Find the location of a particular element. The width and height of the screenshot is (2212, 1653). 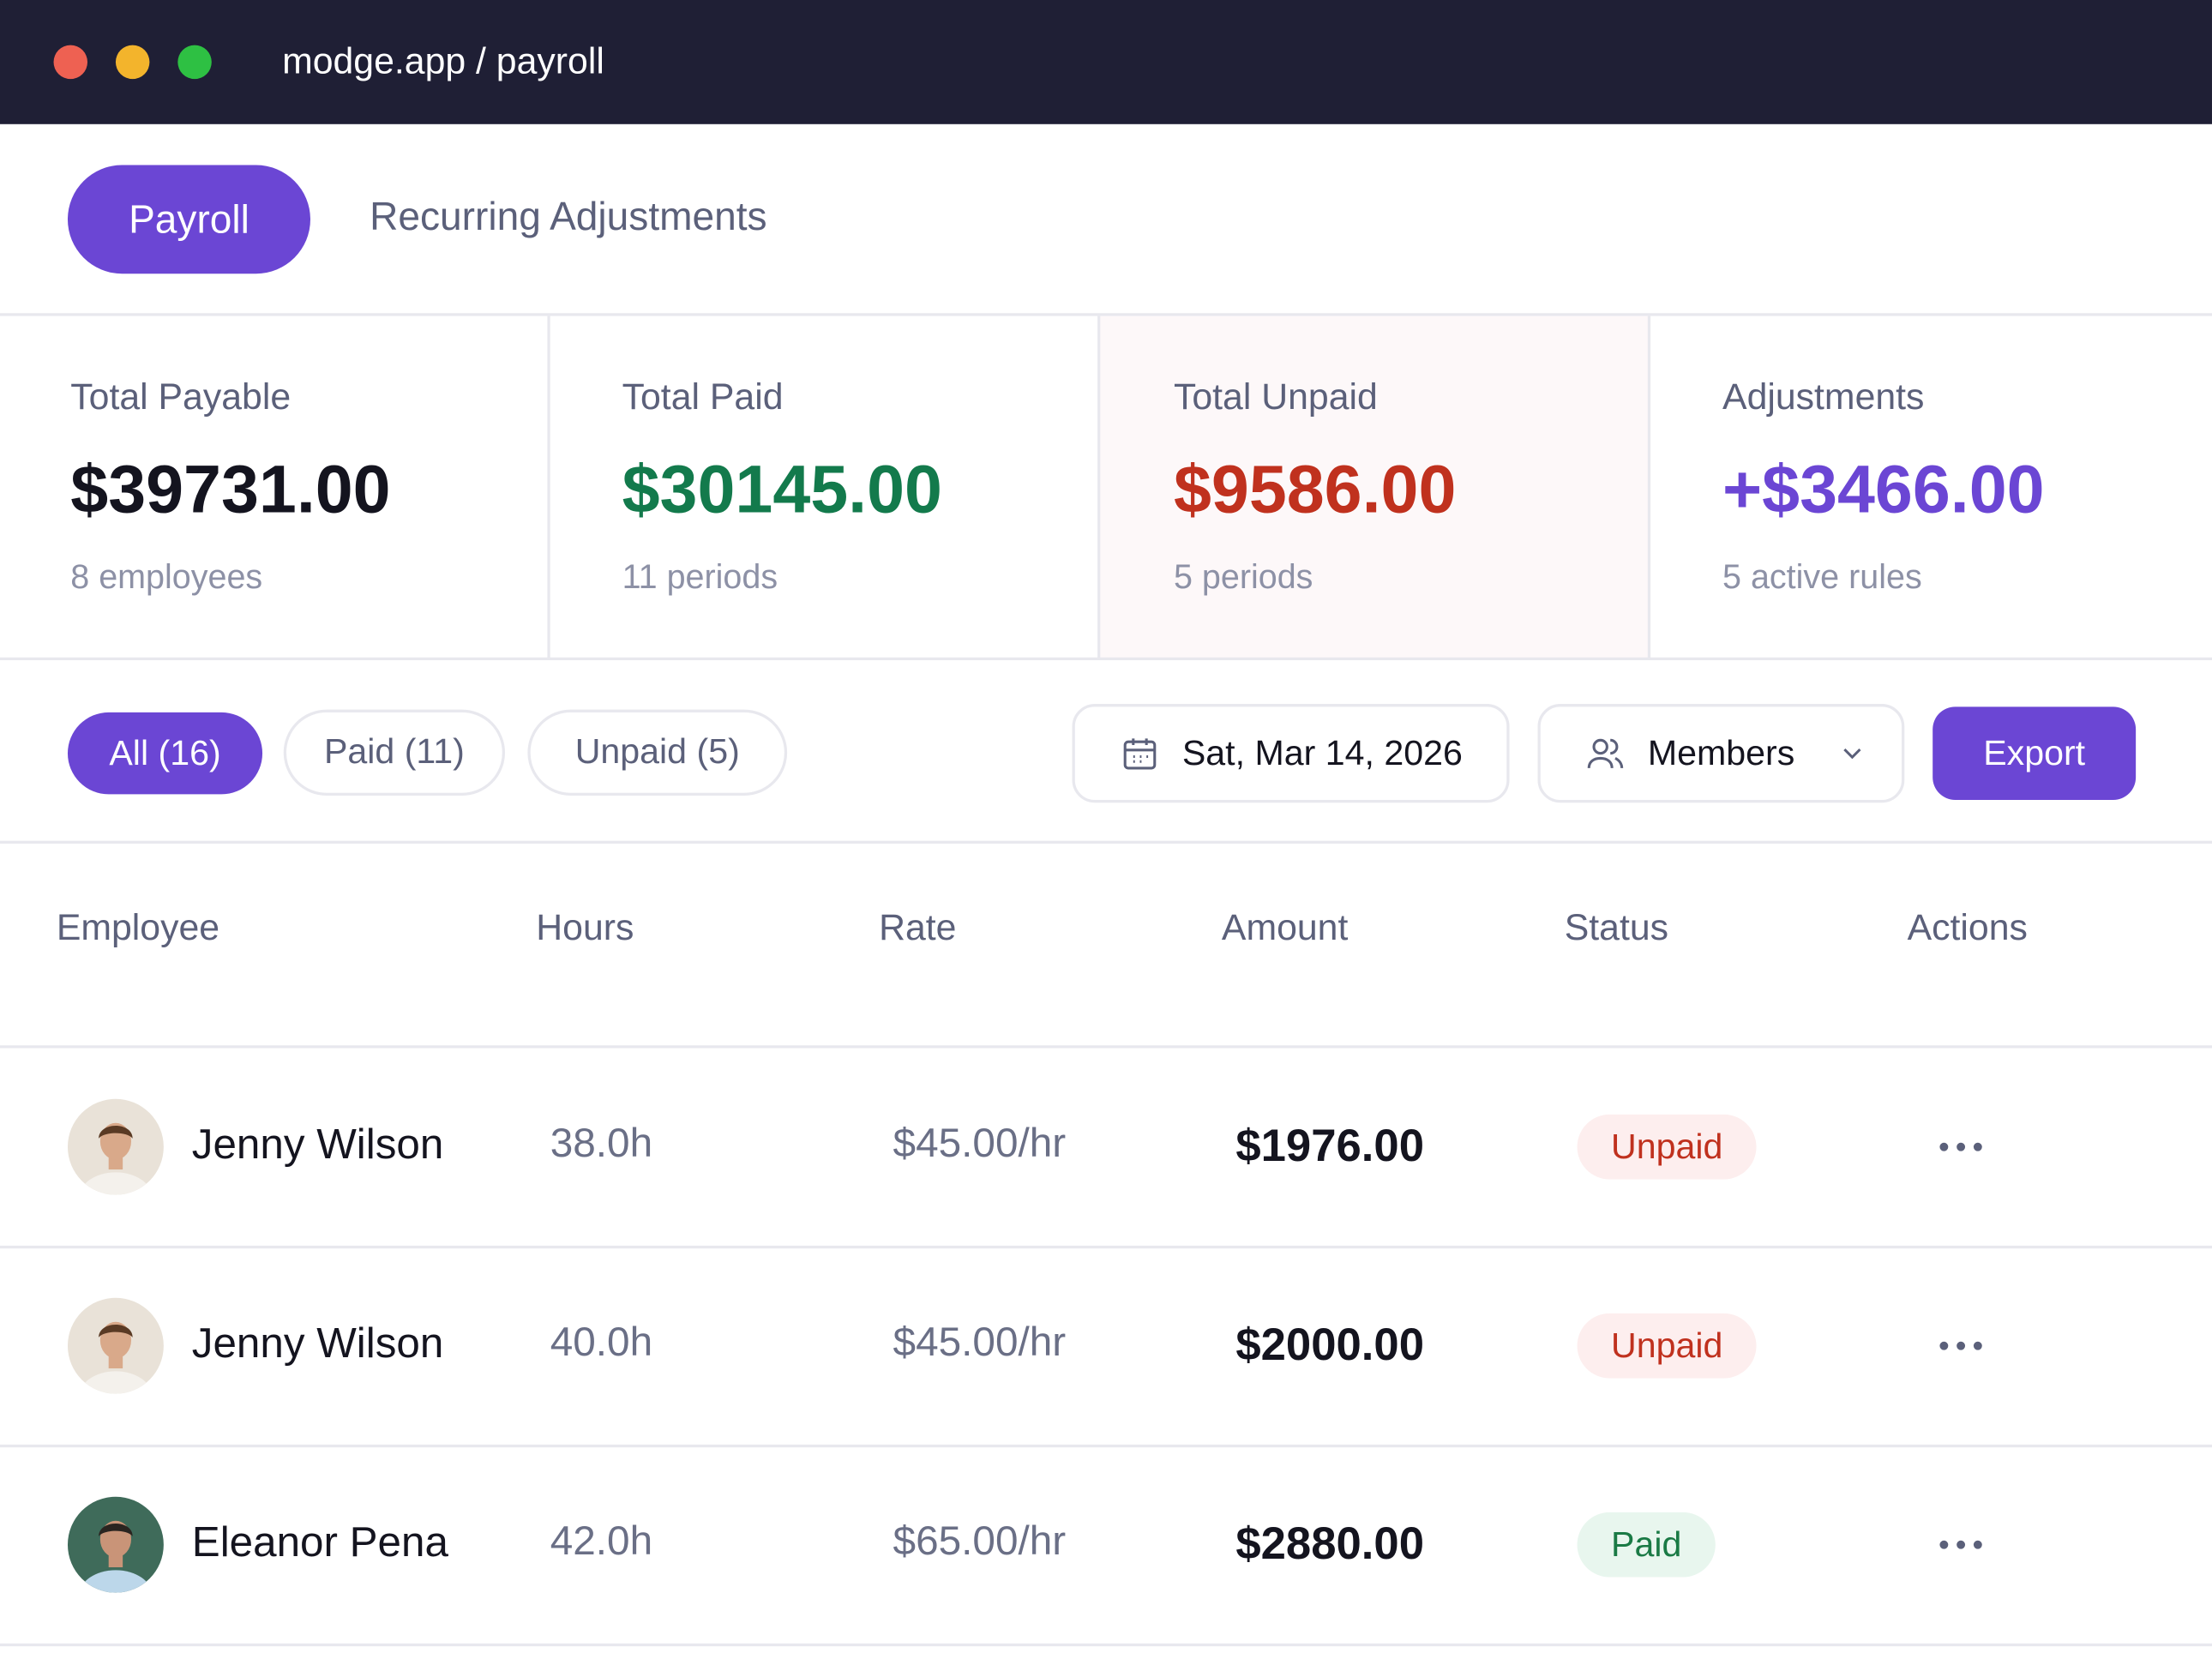

rate: $65.00/hr is located at coordinates (980, 1542).